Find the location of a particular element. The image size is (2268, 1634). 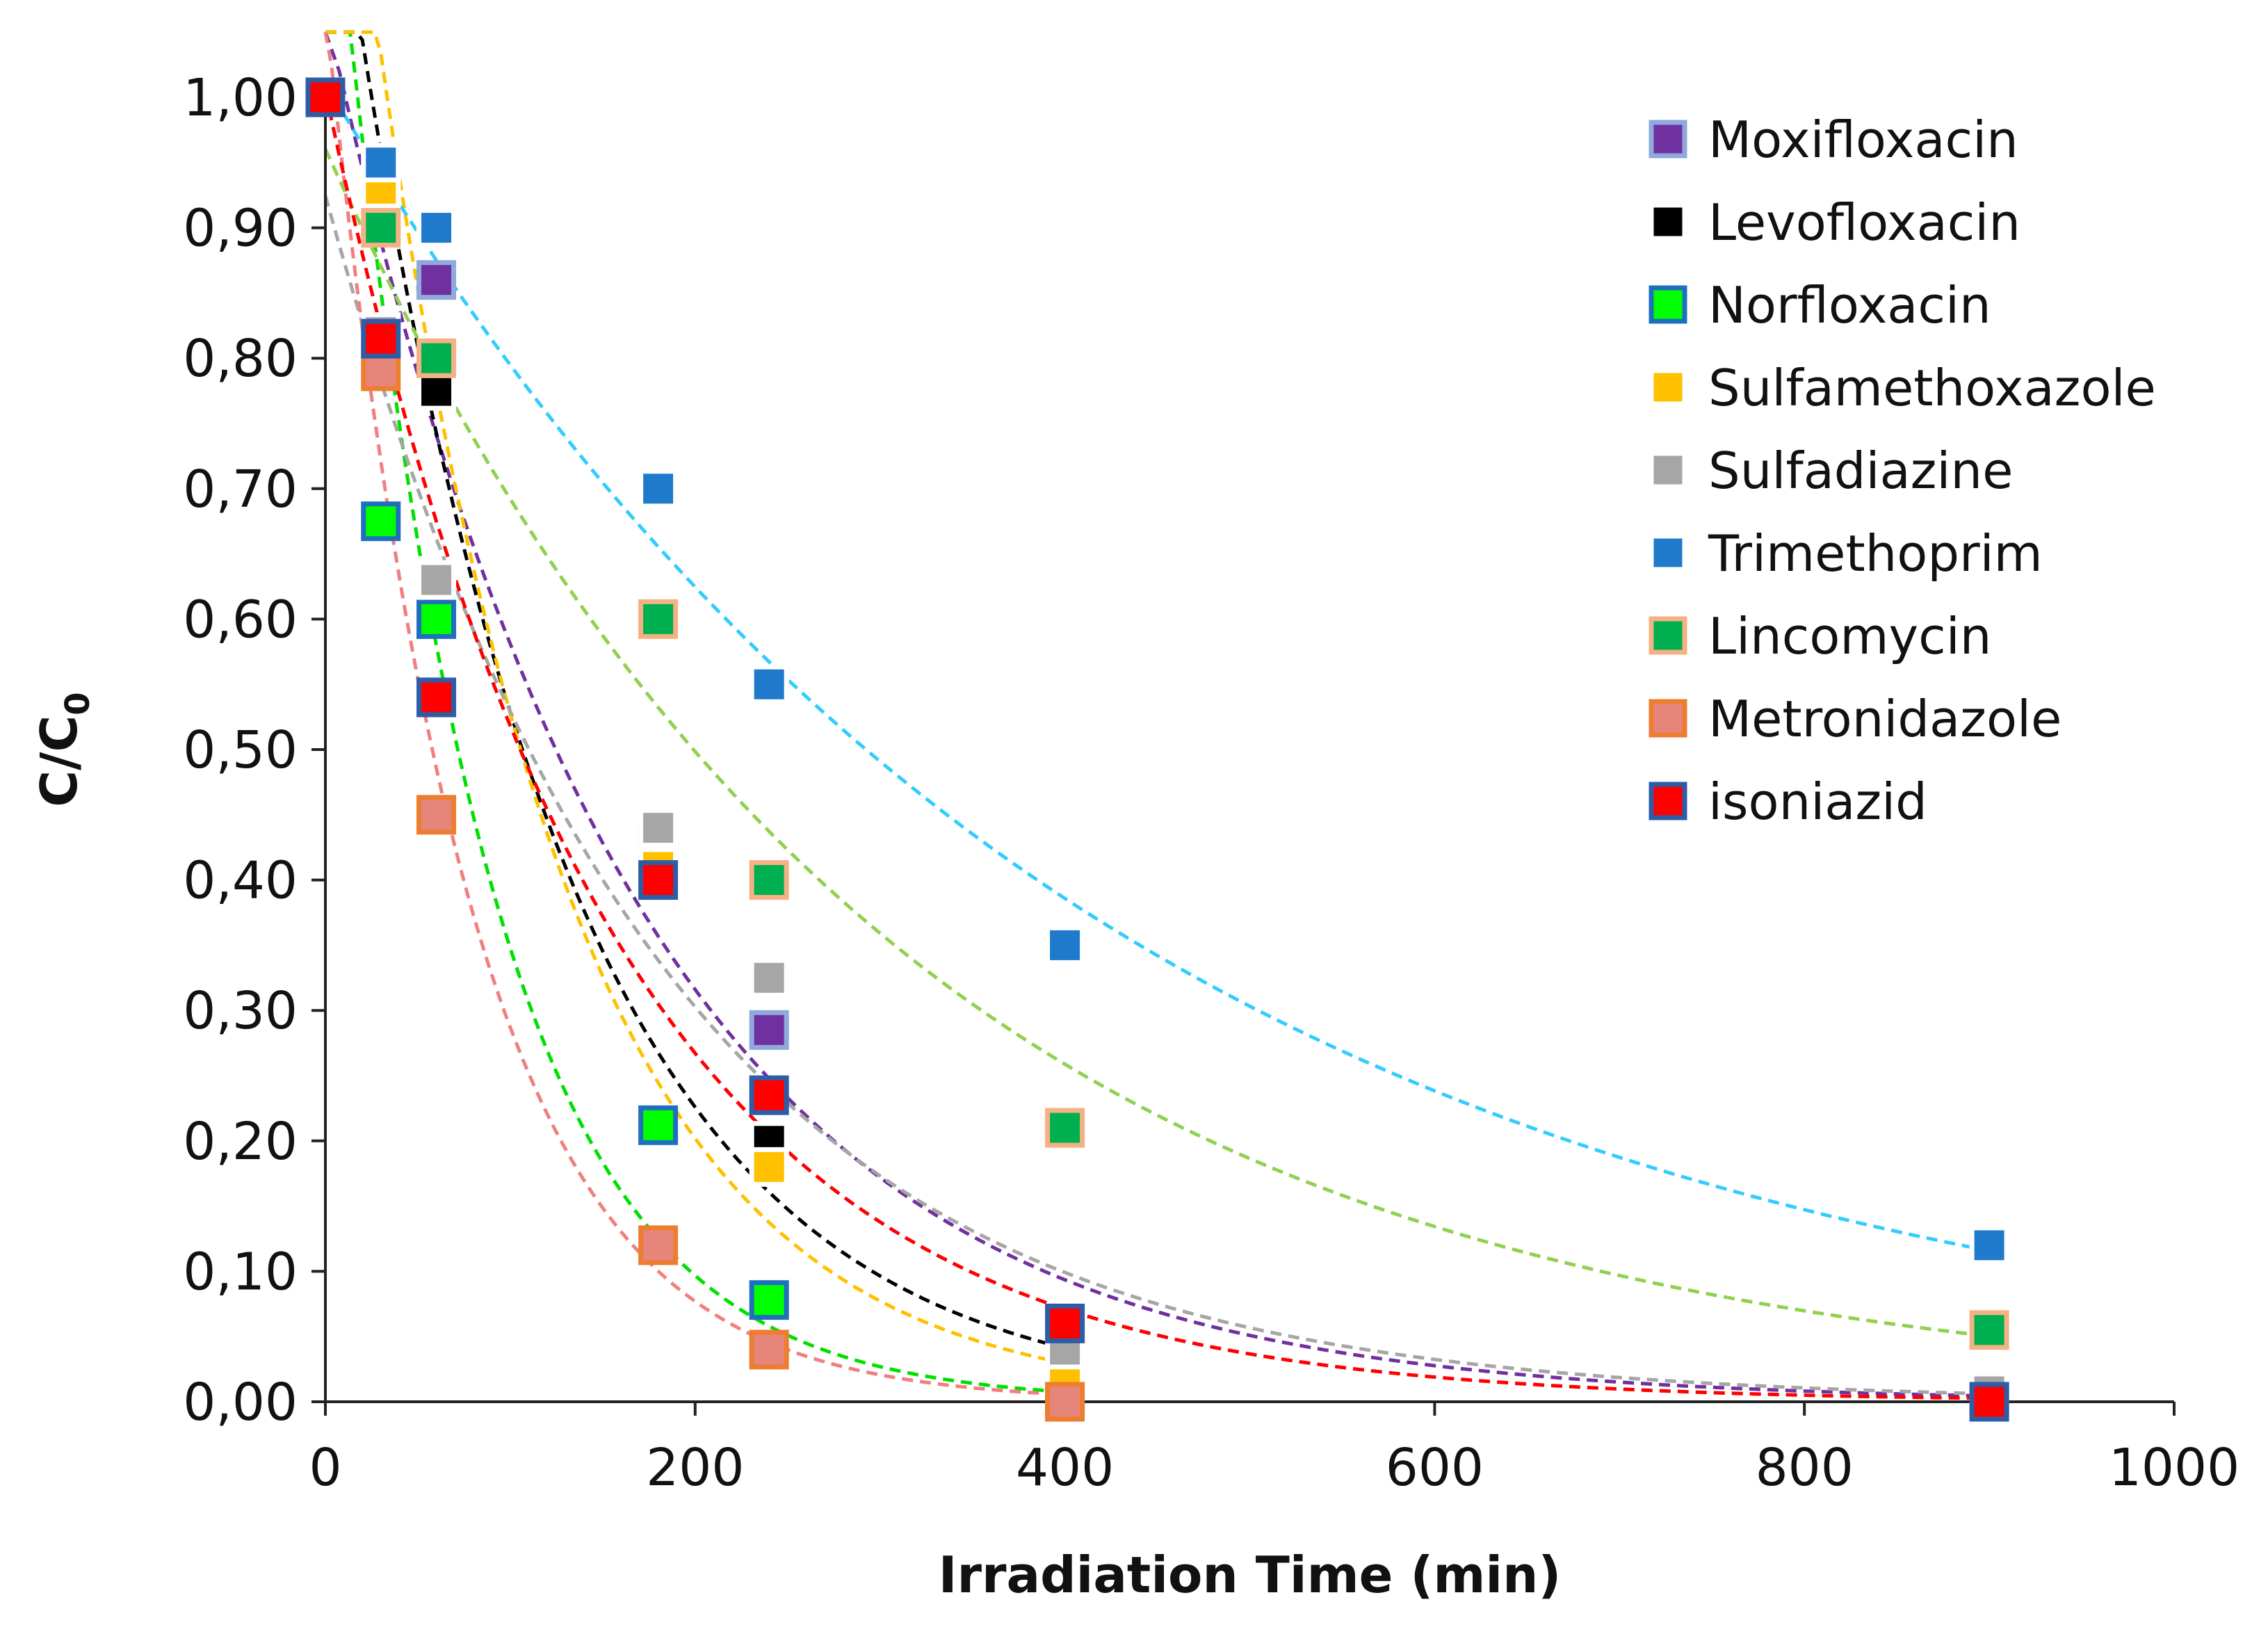

x-tick-label: 1000 is located at coordinates (2174, 1468).